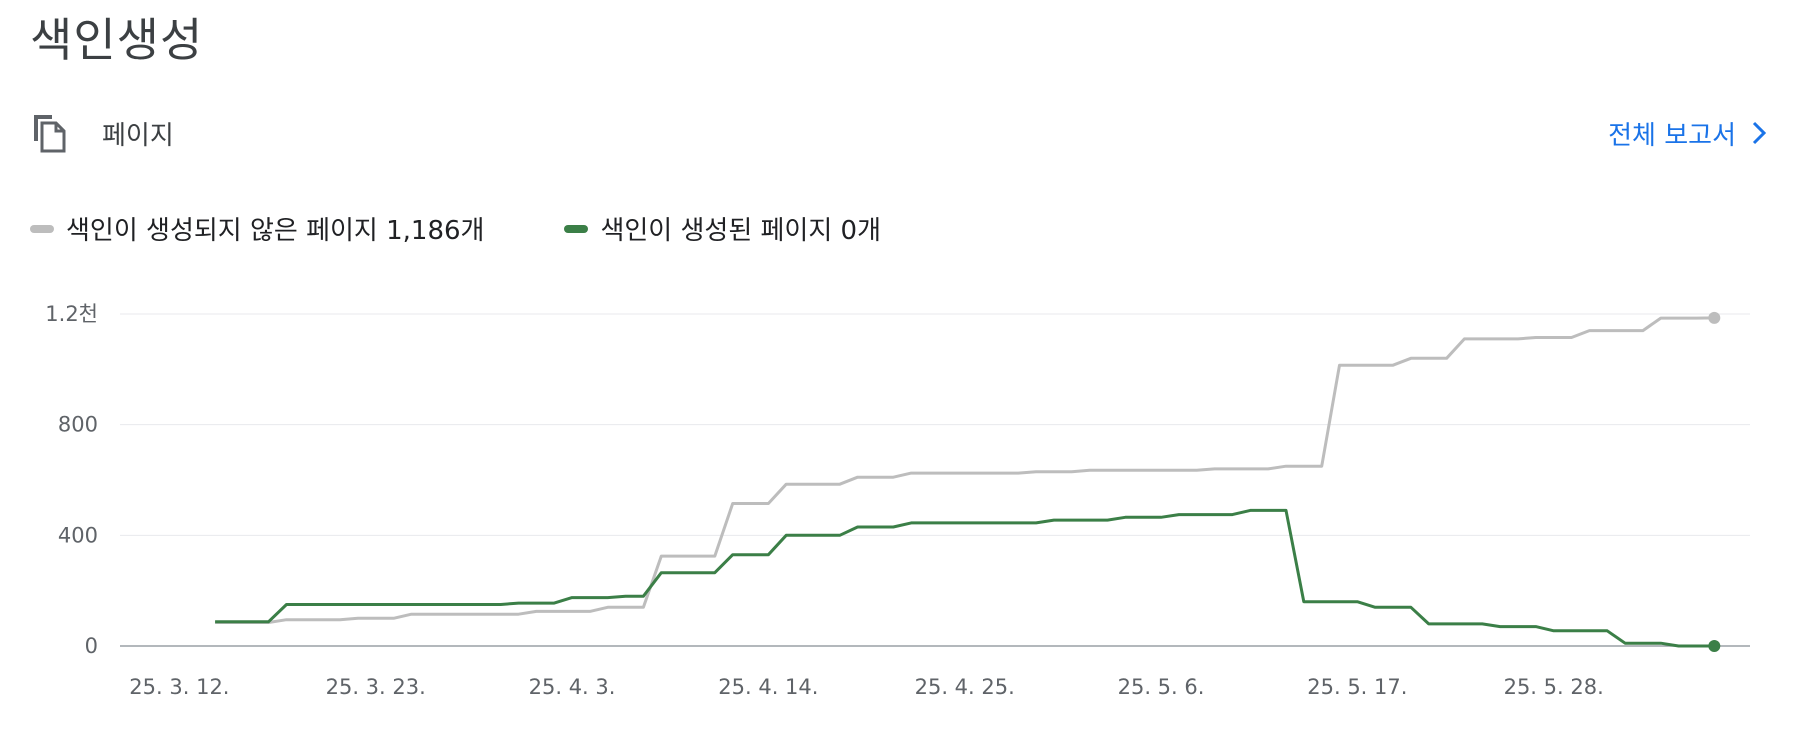  What do you see at coordinates (1672, 135) in the screenshot?
I see `full-report-label: 전체 보고서` at bounding box center [1672, 135].